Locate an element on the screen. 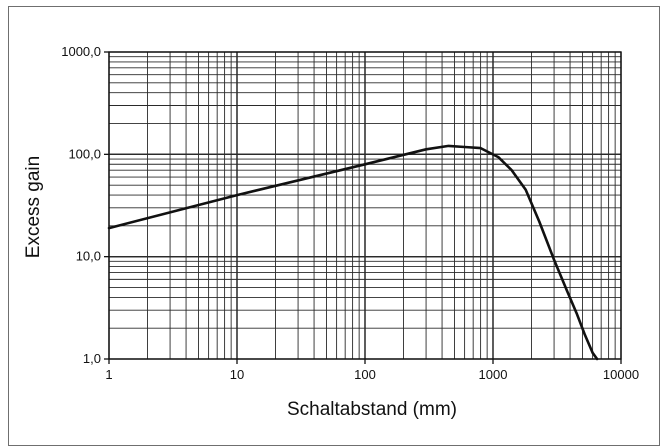  y-tick-label-1: 10,0 is located at coordinates (88, 256).